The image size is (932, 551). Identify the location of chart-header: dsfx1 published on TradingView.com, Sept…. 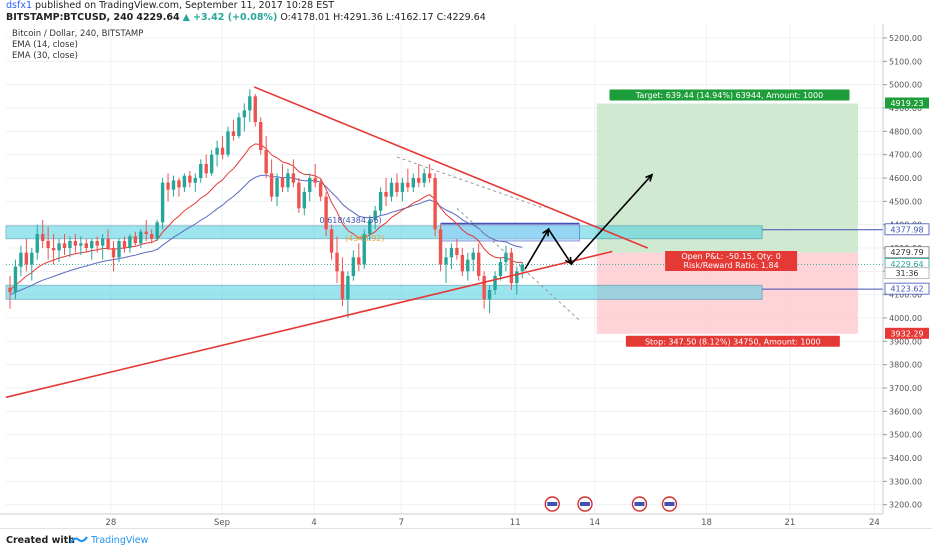
(466, 12).